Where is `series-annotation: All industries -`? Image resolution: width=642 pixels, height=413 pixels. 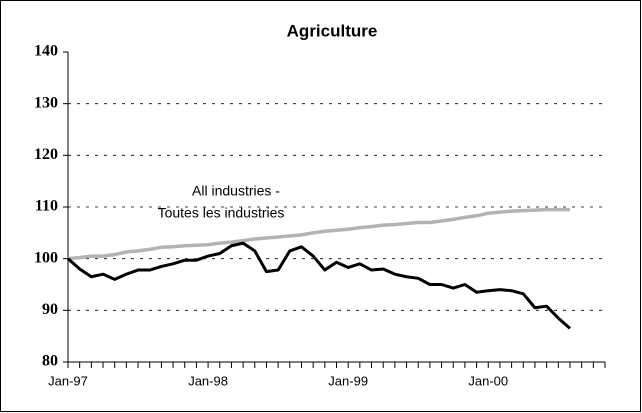 series-annotation: All industries - is located at coordinates (236, 191).